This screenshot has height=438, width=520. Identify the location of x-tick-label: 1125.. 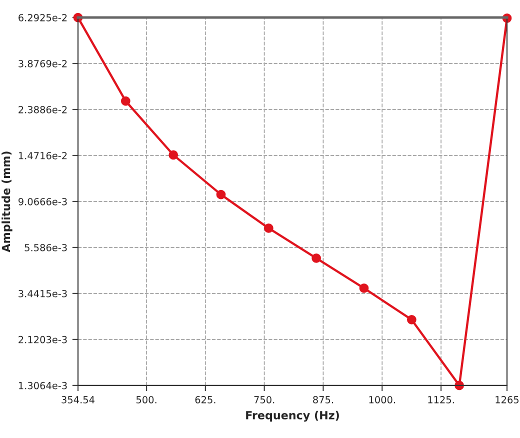
(441, 400).